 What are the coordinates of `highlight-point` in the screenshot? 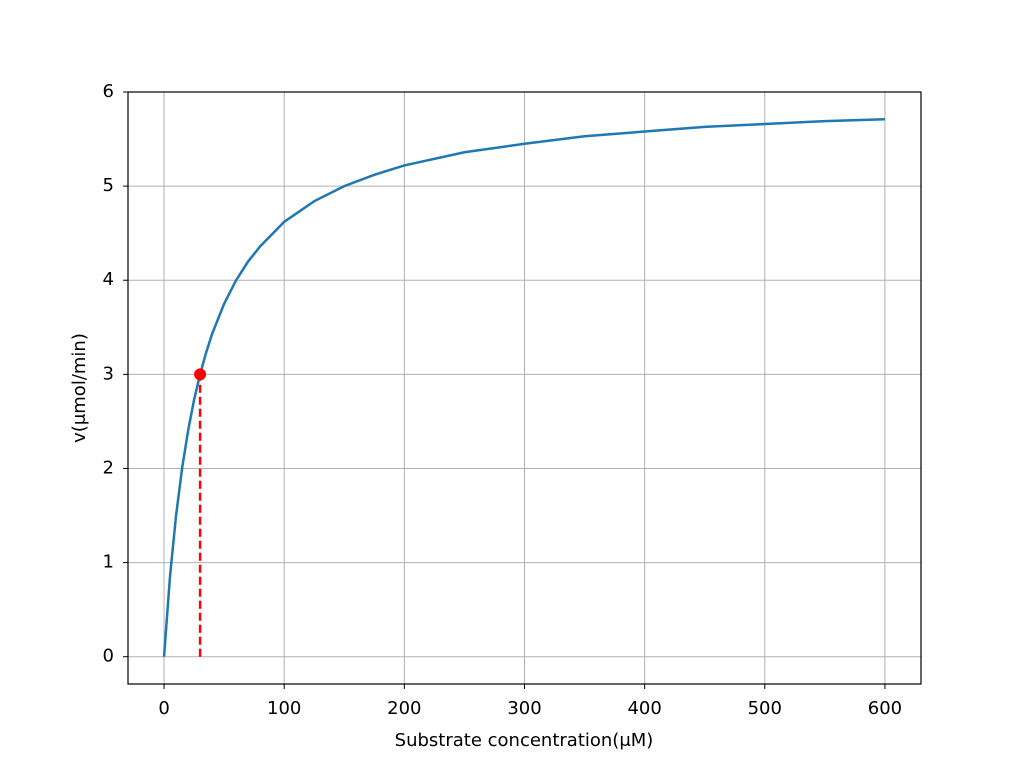 It's located at (200, 374).